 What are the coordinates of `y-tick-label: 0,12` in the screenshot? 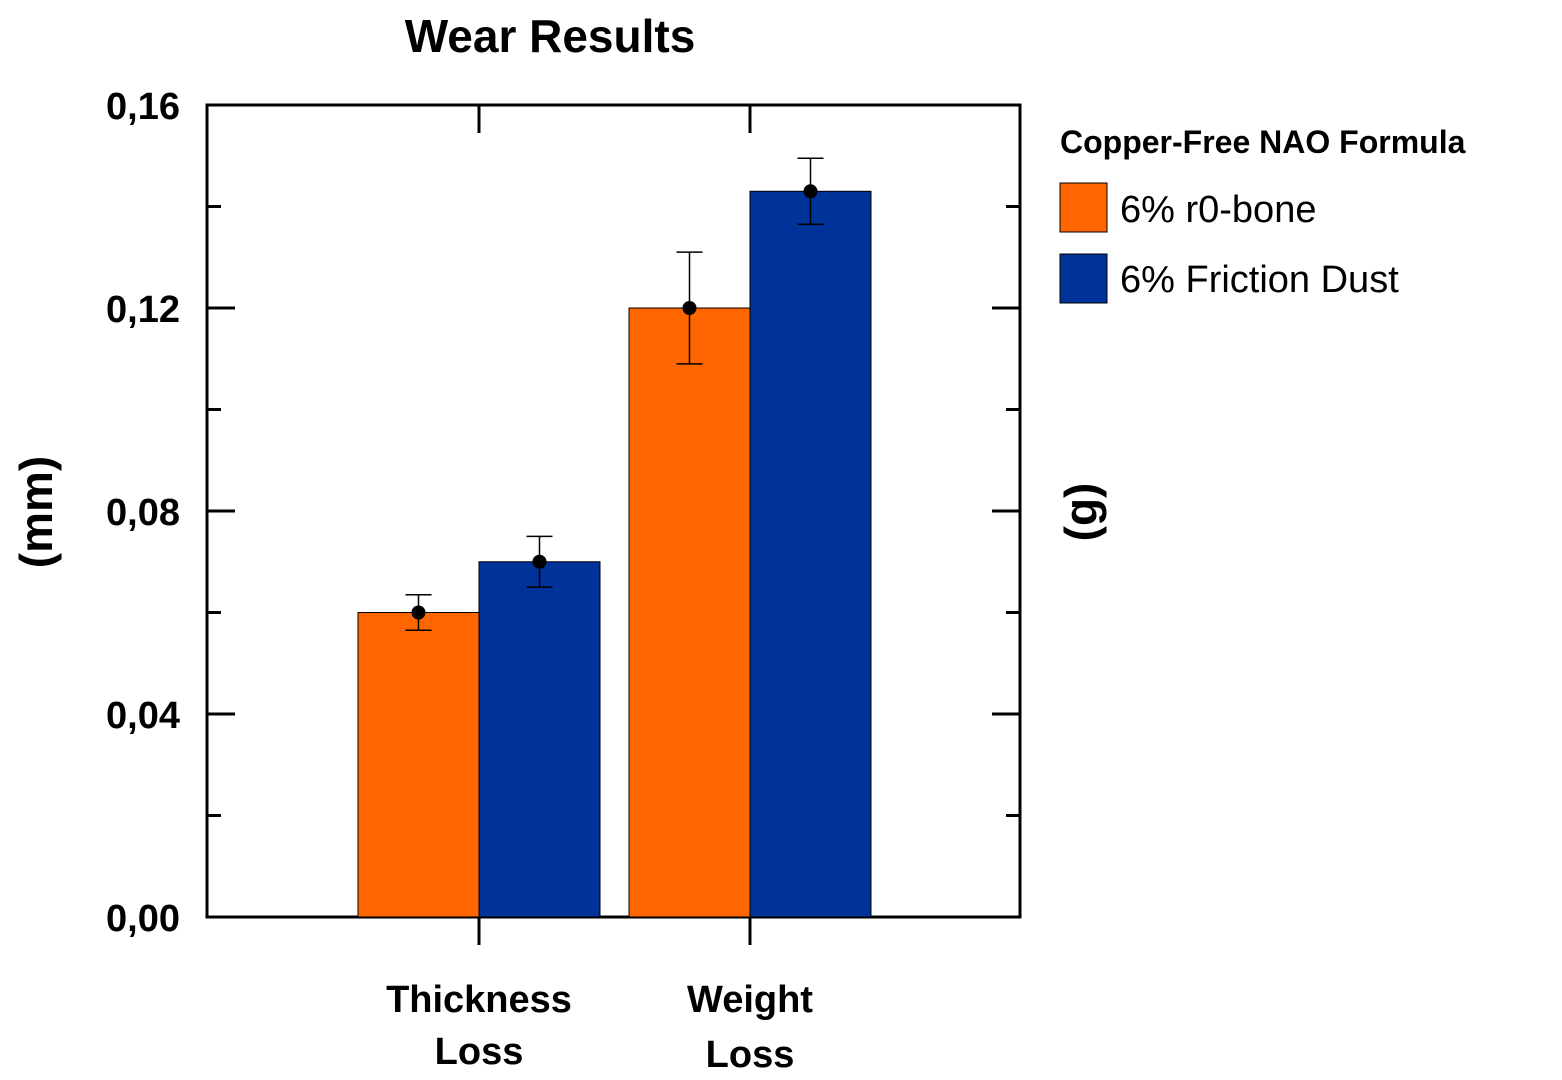 It's located at (143, 310).